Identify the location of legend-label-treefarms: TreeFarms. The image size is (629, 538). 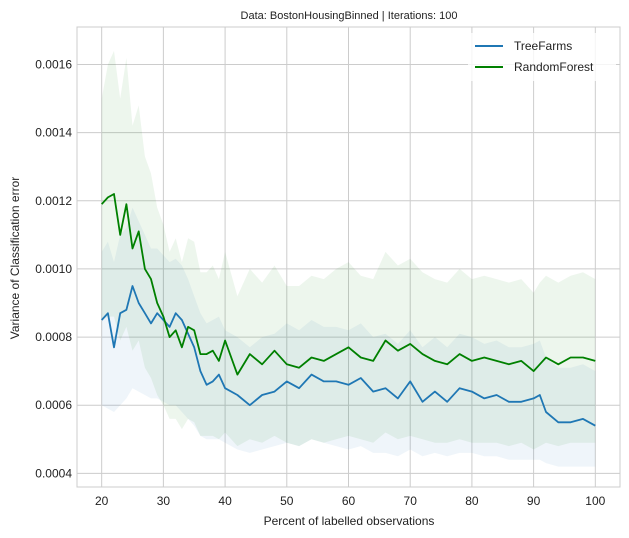
(543, 46).